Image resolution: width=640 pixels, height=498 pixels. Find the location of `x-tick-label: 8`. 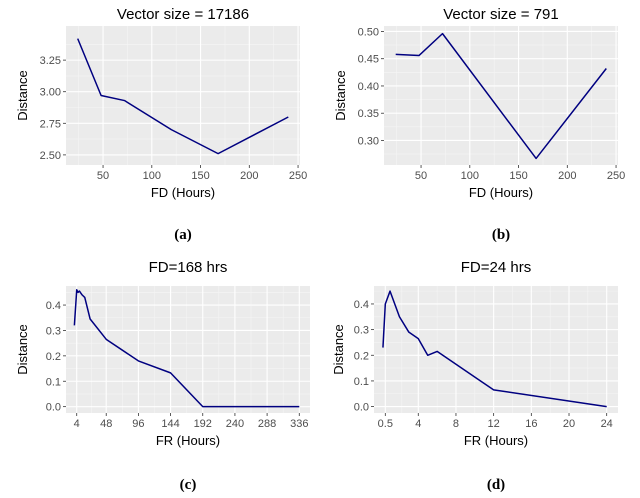

x-tick-label: 8 is located at coordinates (456, 424).